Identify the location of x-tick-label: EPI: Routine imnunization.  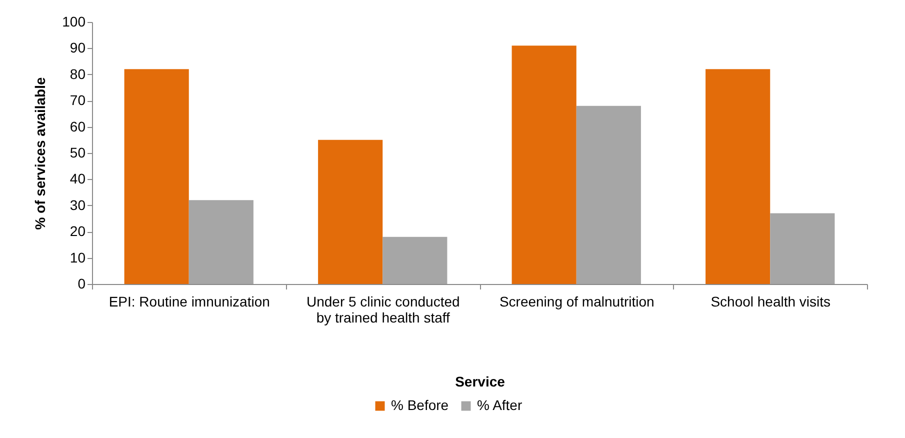
(189, 302).